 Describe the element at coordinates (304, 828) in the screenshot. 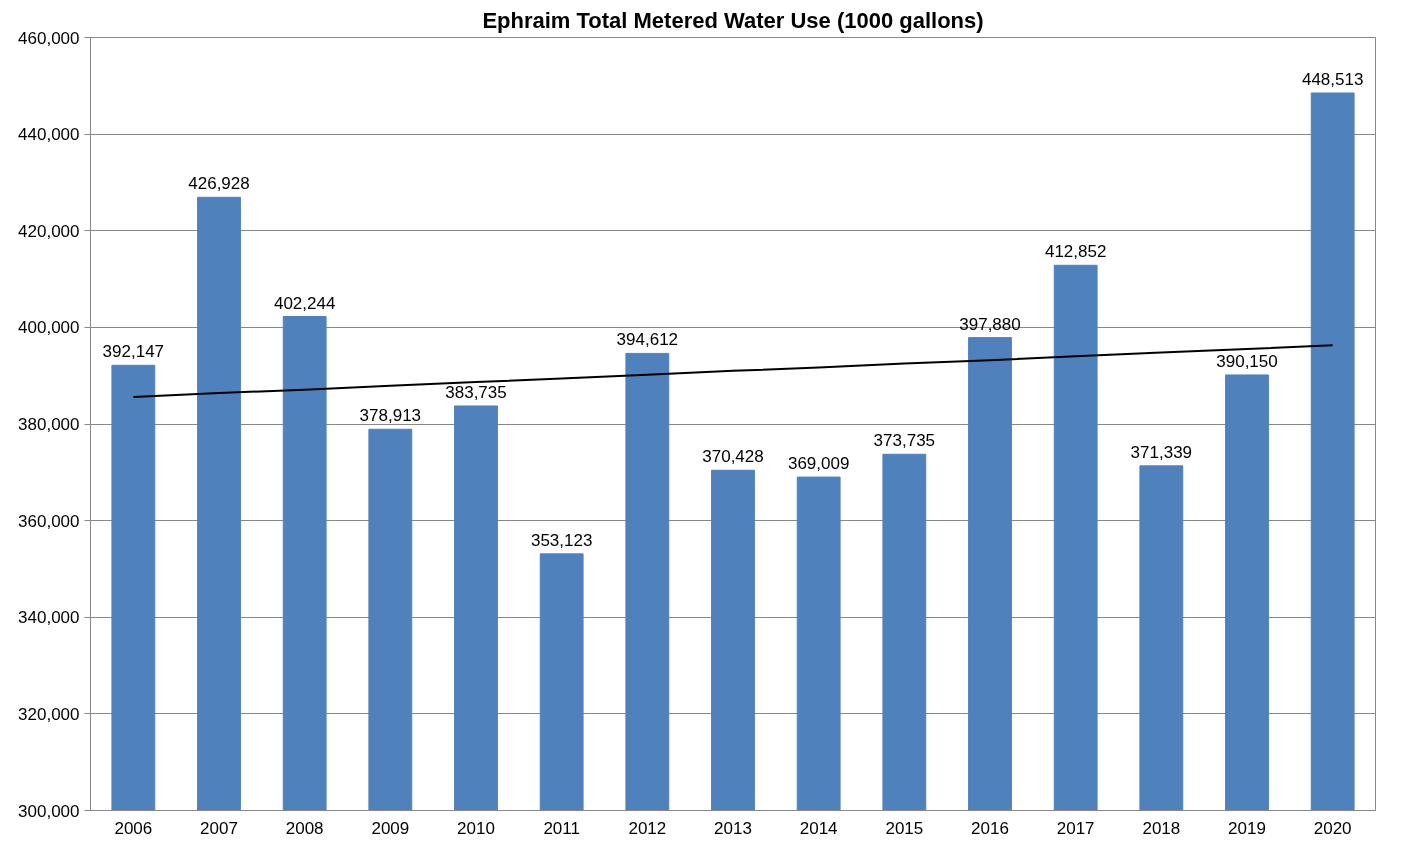

I see `x-tick-label: 2008` at that location.